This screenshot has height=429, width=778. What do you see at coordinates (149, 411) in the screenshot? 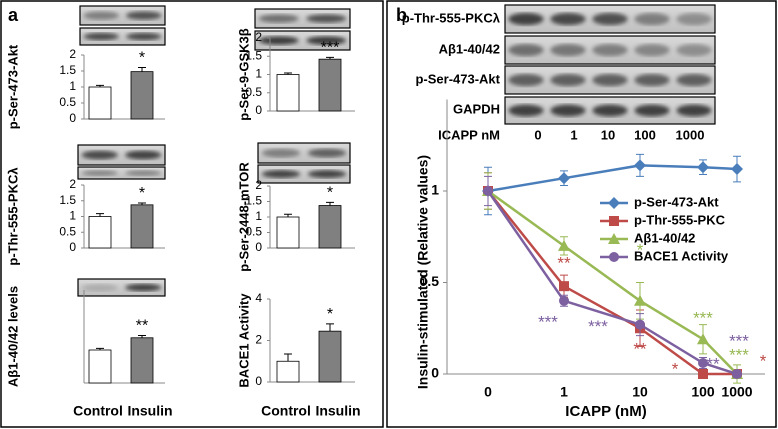
I see `x-tick-label: Insulin` at bounding box center [149, 411].